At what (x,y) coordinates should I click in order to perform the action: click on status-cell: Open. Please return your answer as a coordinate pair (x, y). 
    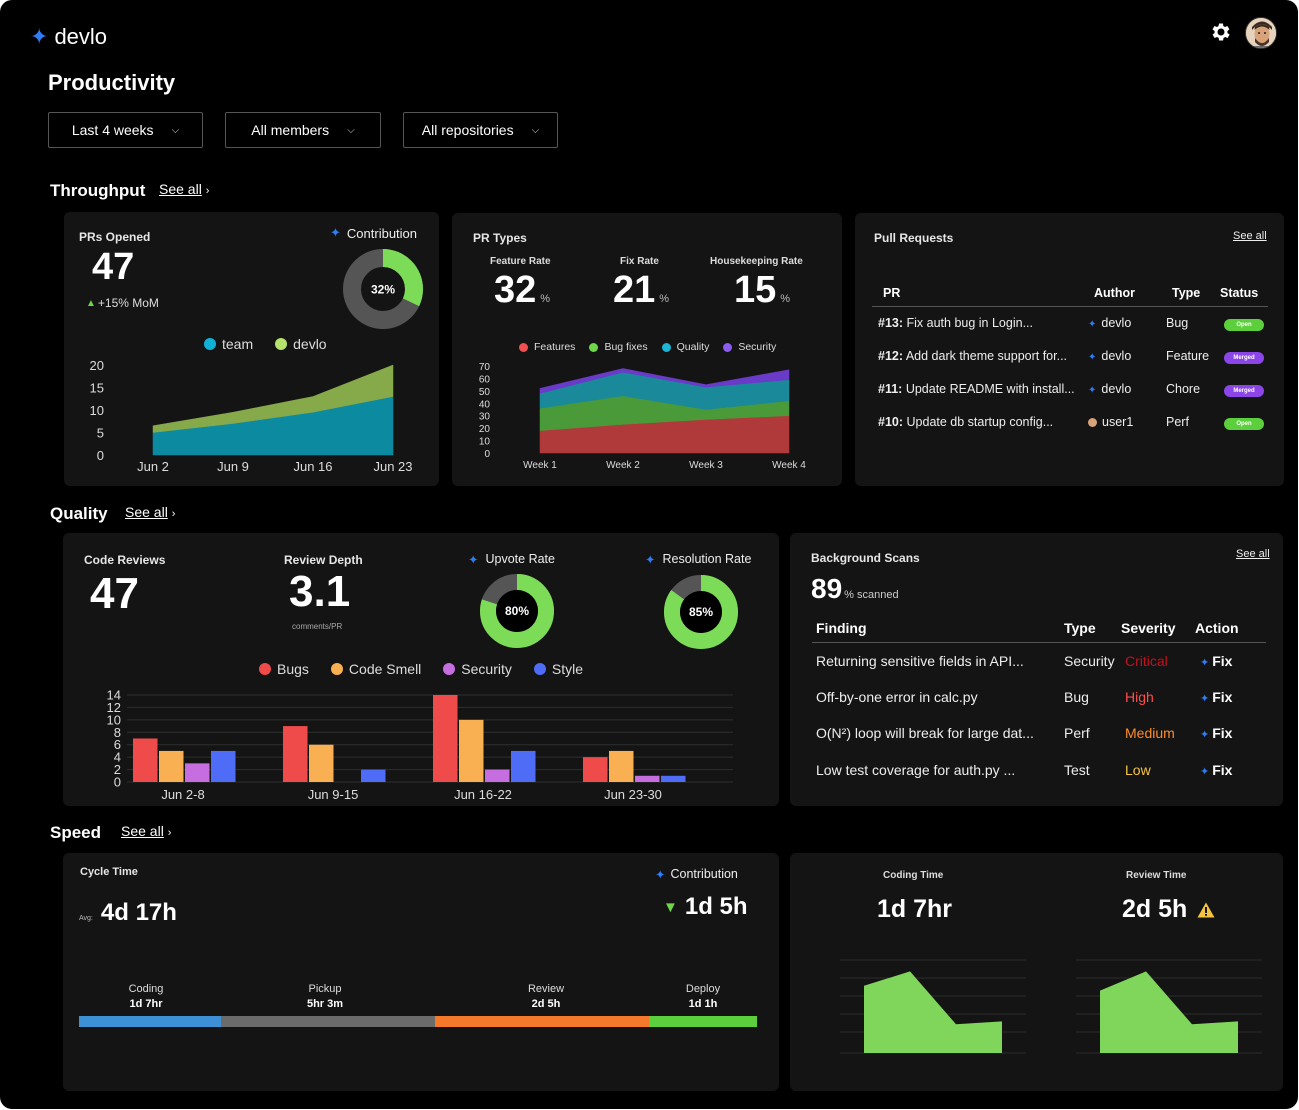
    Looking at the image, I should click on (1240, 421).